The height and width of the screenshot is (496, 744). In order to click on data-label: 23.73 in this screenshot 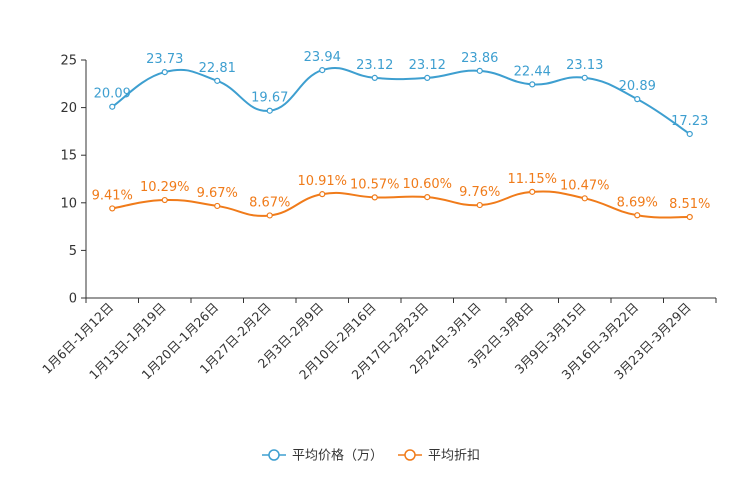, I will do `click(164, 59)`.